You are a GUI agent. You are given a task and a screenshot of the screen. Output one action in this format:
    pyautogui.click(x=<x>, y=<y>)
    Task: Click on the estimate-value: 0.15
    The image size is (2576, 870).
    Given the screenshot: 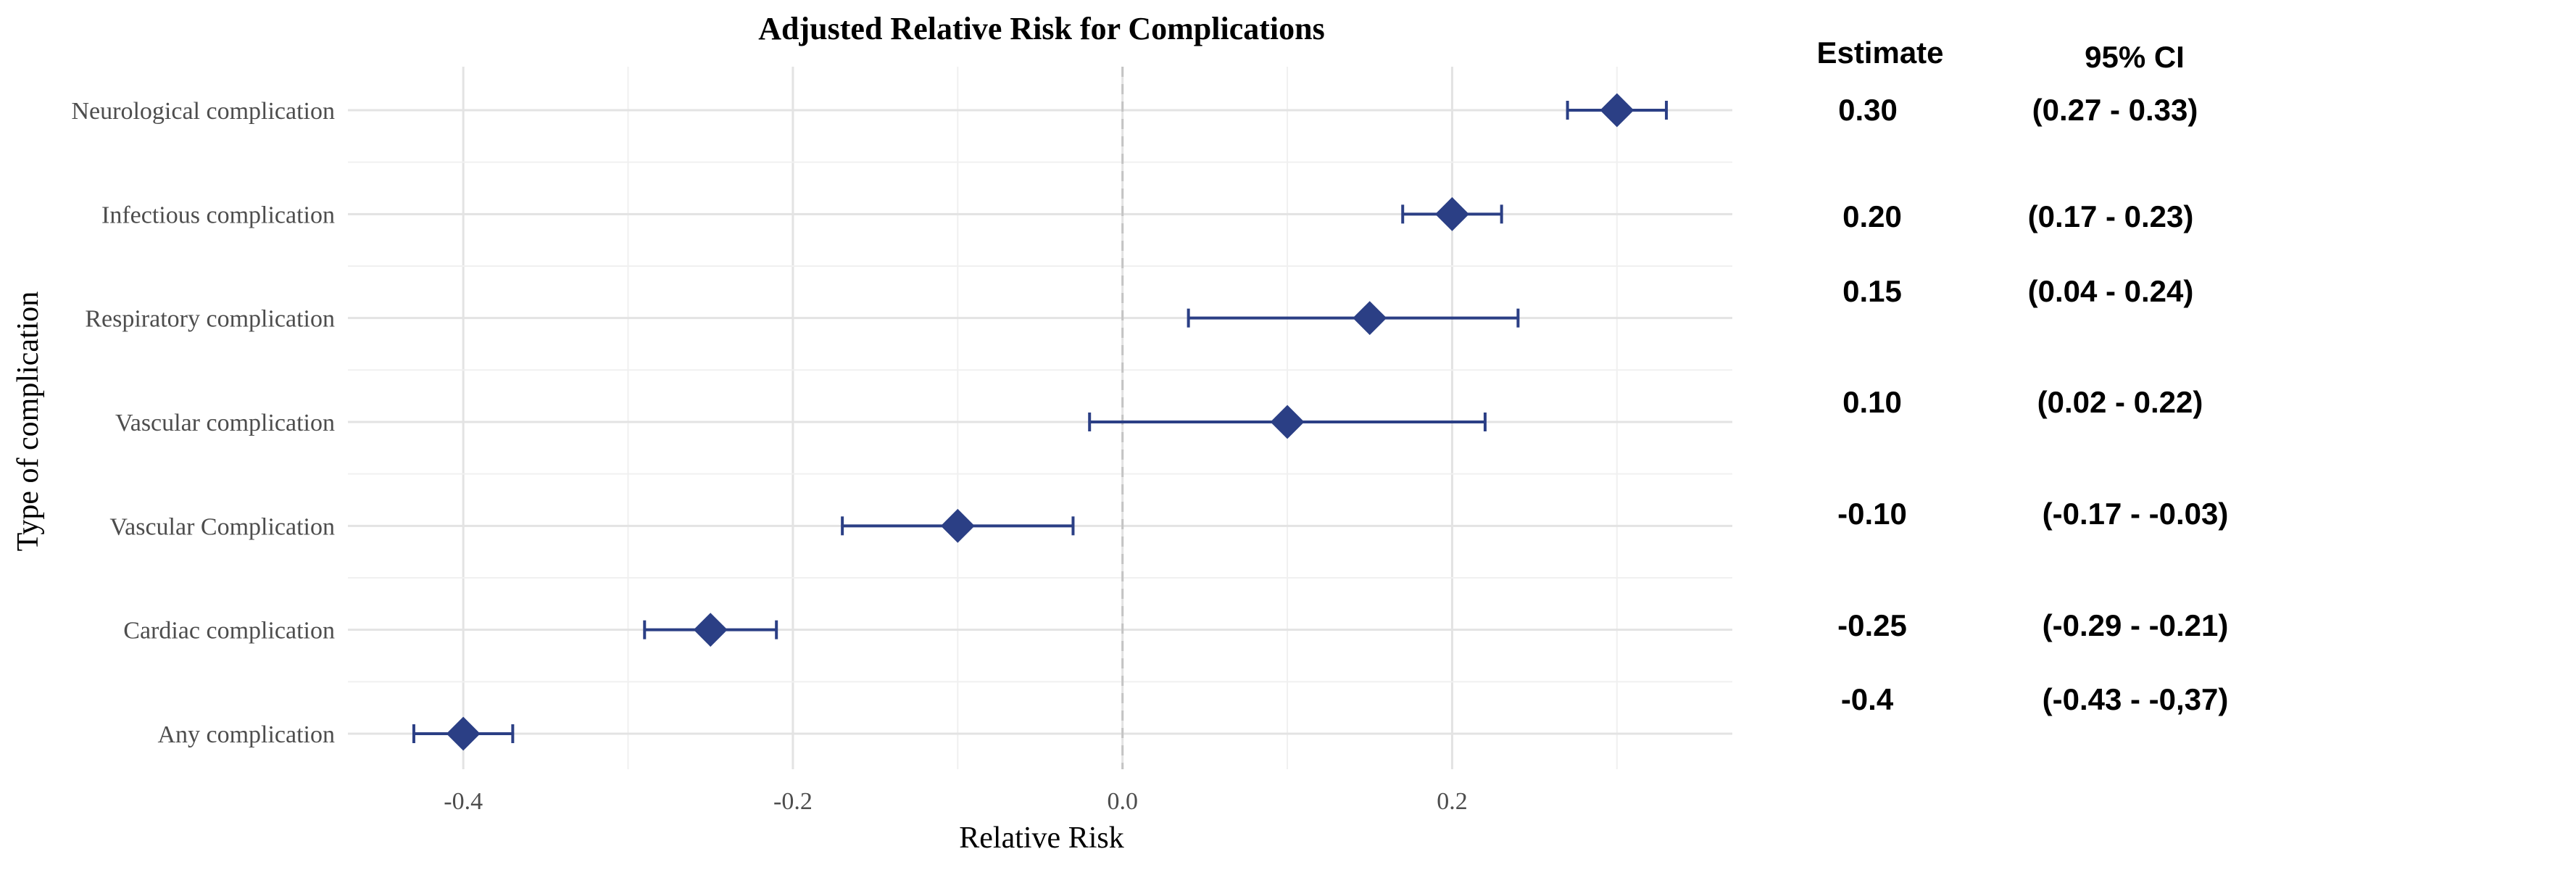 What is the action you would take?
    pyautogui.click(x=1872, y=291)
    